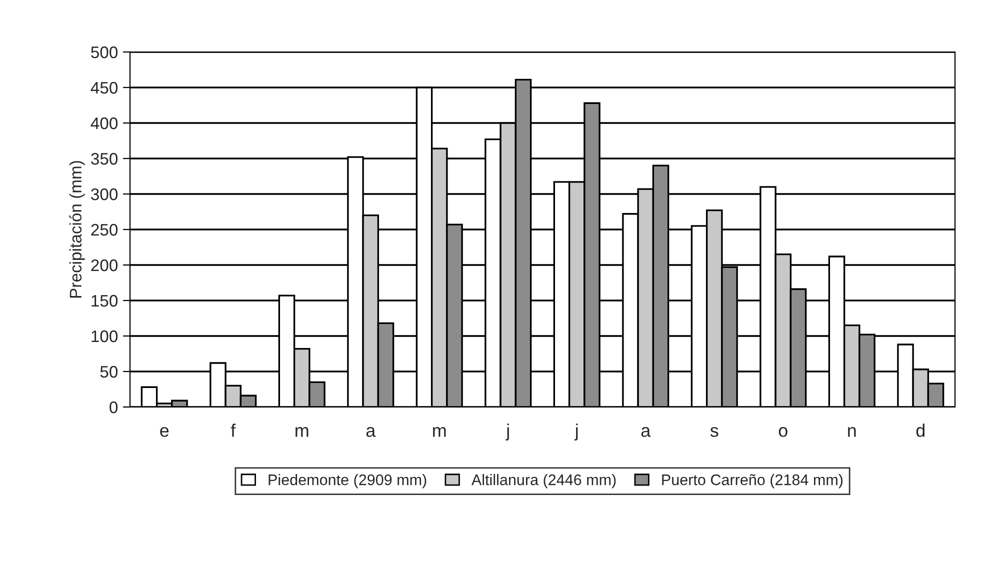 This screenshot has width=981, height=561. I want to click on y-tick-label: 500, so click(104, 52).